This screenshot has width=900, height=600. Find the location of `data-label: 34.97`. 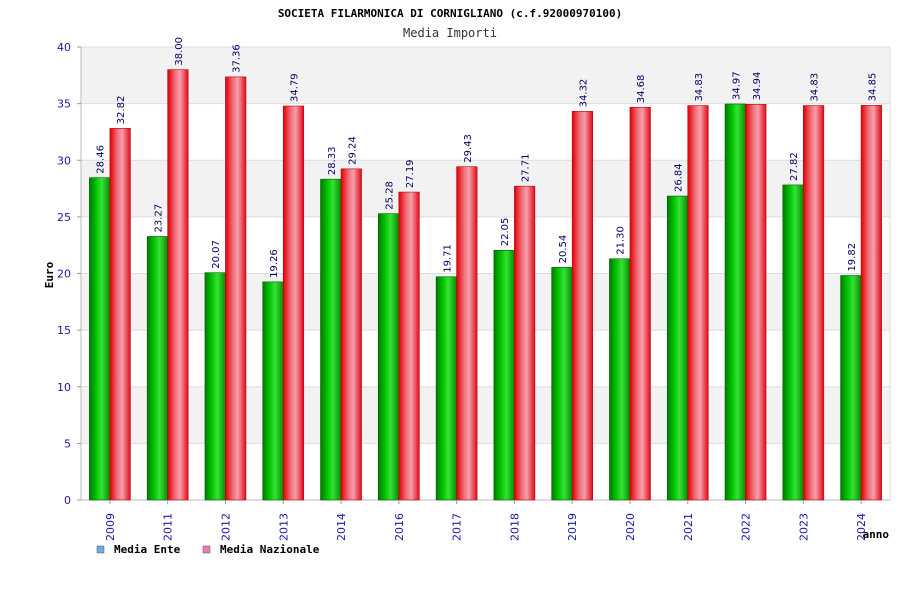

data-label: 34.97 is located at coordinates (736, 85).